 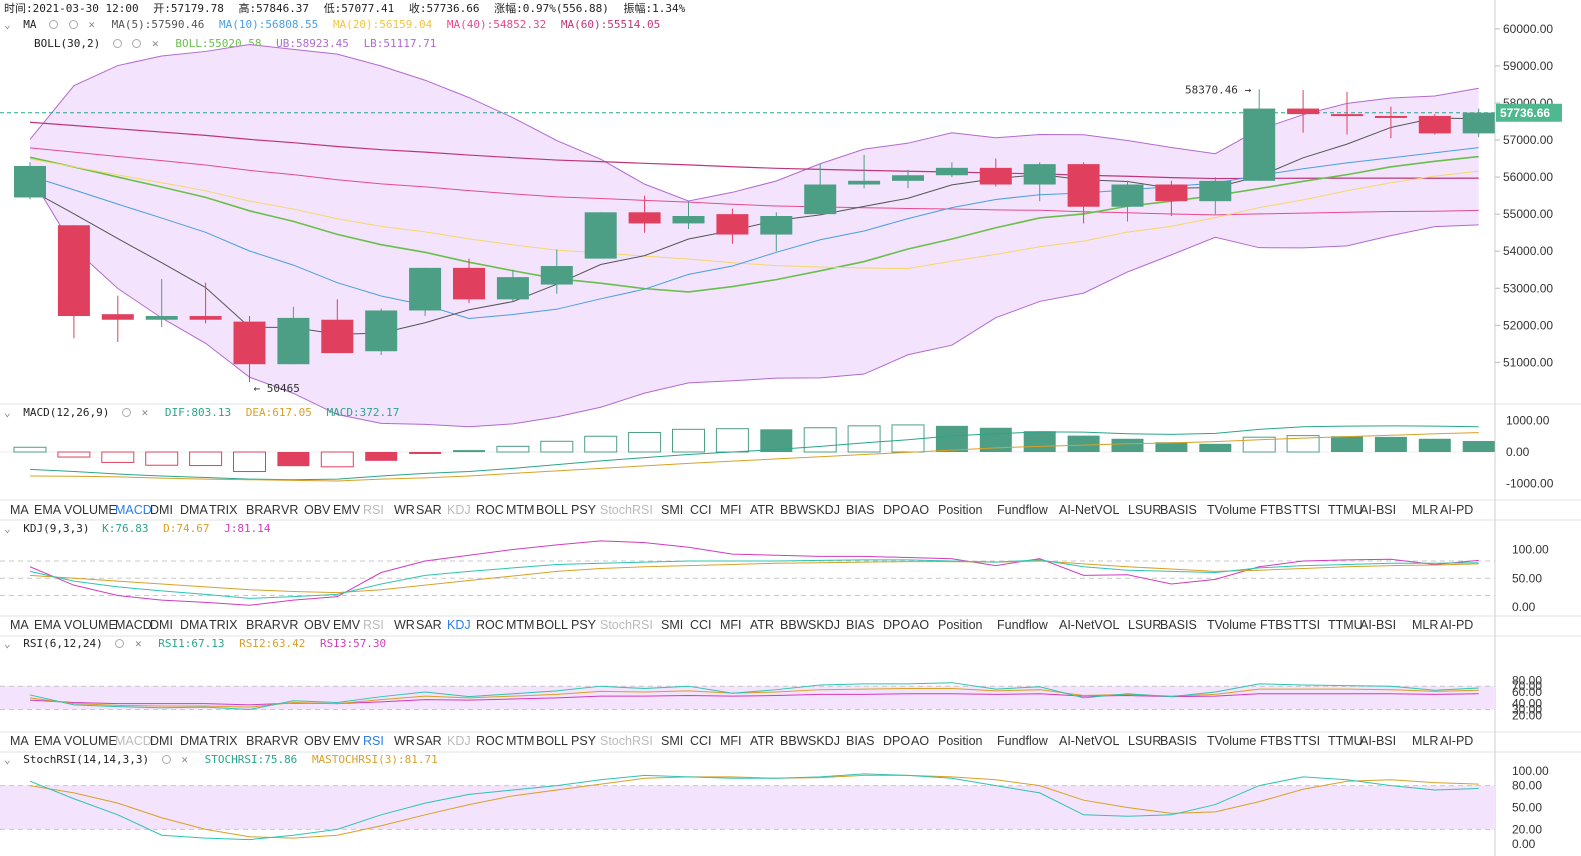 I want to click on collapse-chevron-icon: ⌄, so click(x=7, y=759).